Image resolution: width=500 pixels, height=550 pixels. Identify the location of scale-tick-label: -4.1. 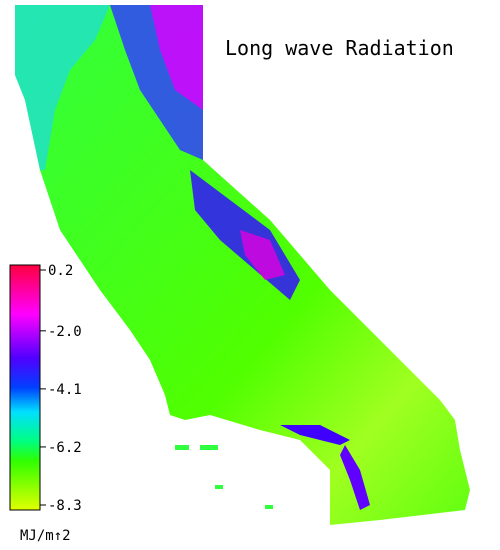
(65, 390).